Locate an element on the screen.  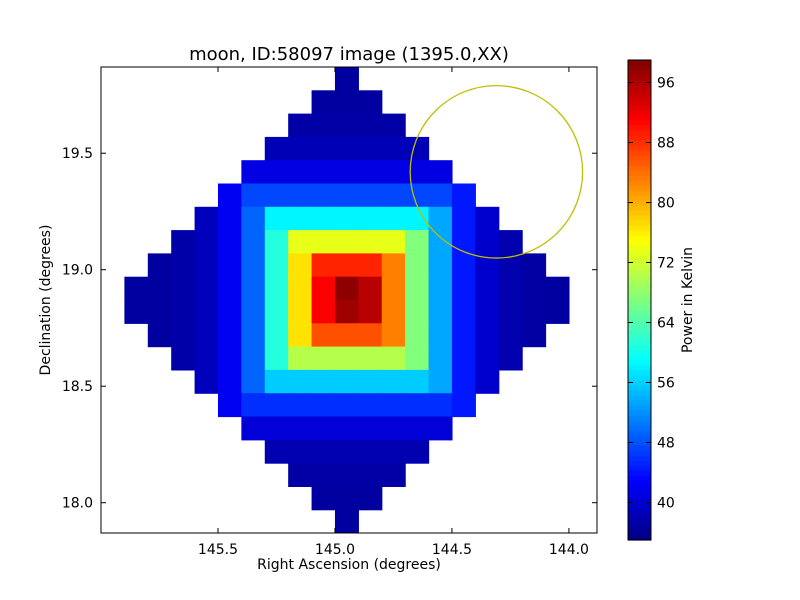
colorbar-tick-label: 56 is located at coordinates (666, 384).